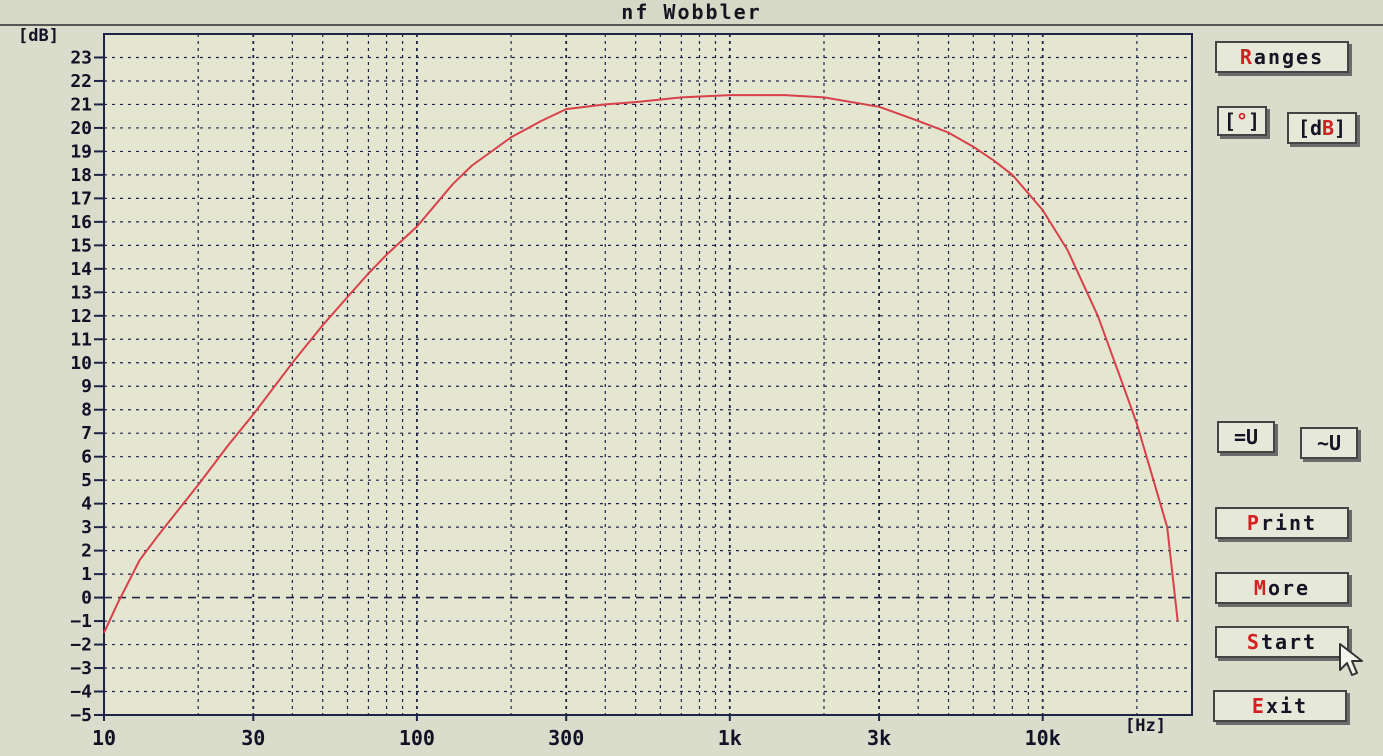  What do you see at coordinates (86, 504) in the screenshot?
I see `y-tick-label: 4` at bounding box center [86, 504].